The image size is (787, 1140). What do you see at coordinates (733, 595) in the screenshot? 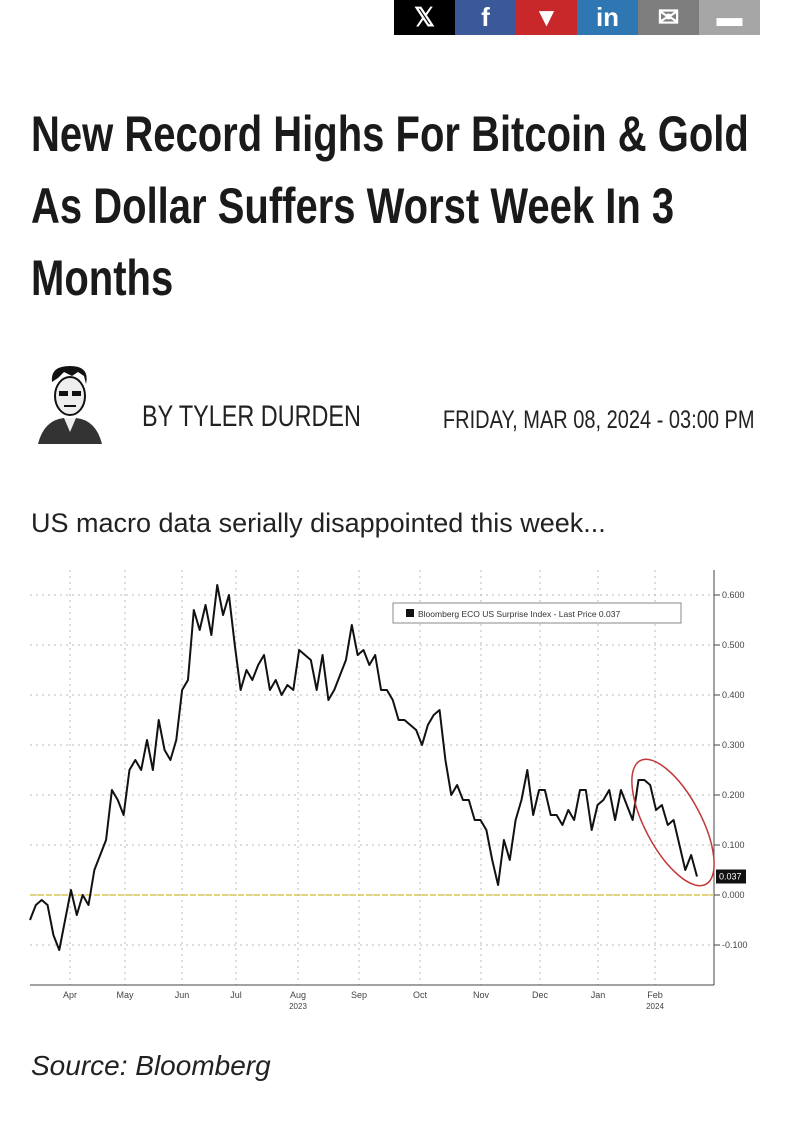
I see `y-tick-label: 0.600` at bounding box center [733, 595].